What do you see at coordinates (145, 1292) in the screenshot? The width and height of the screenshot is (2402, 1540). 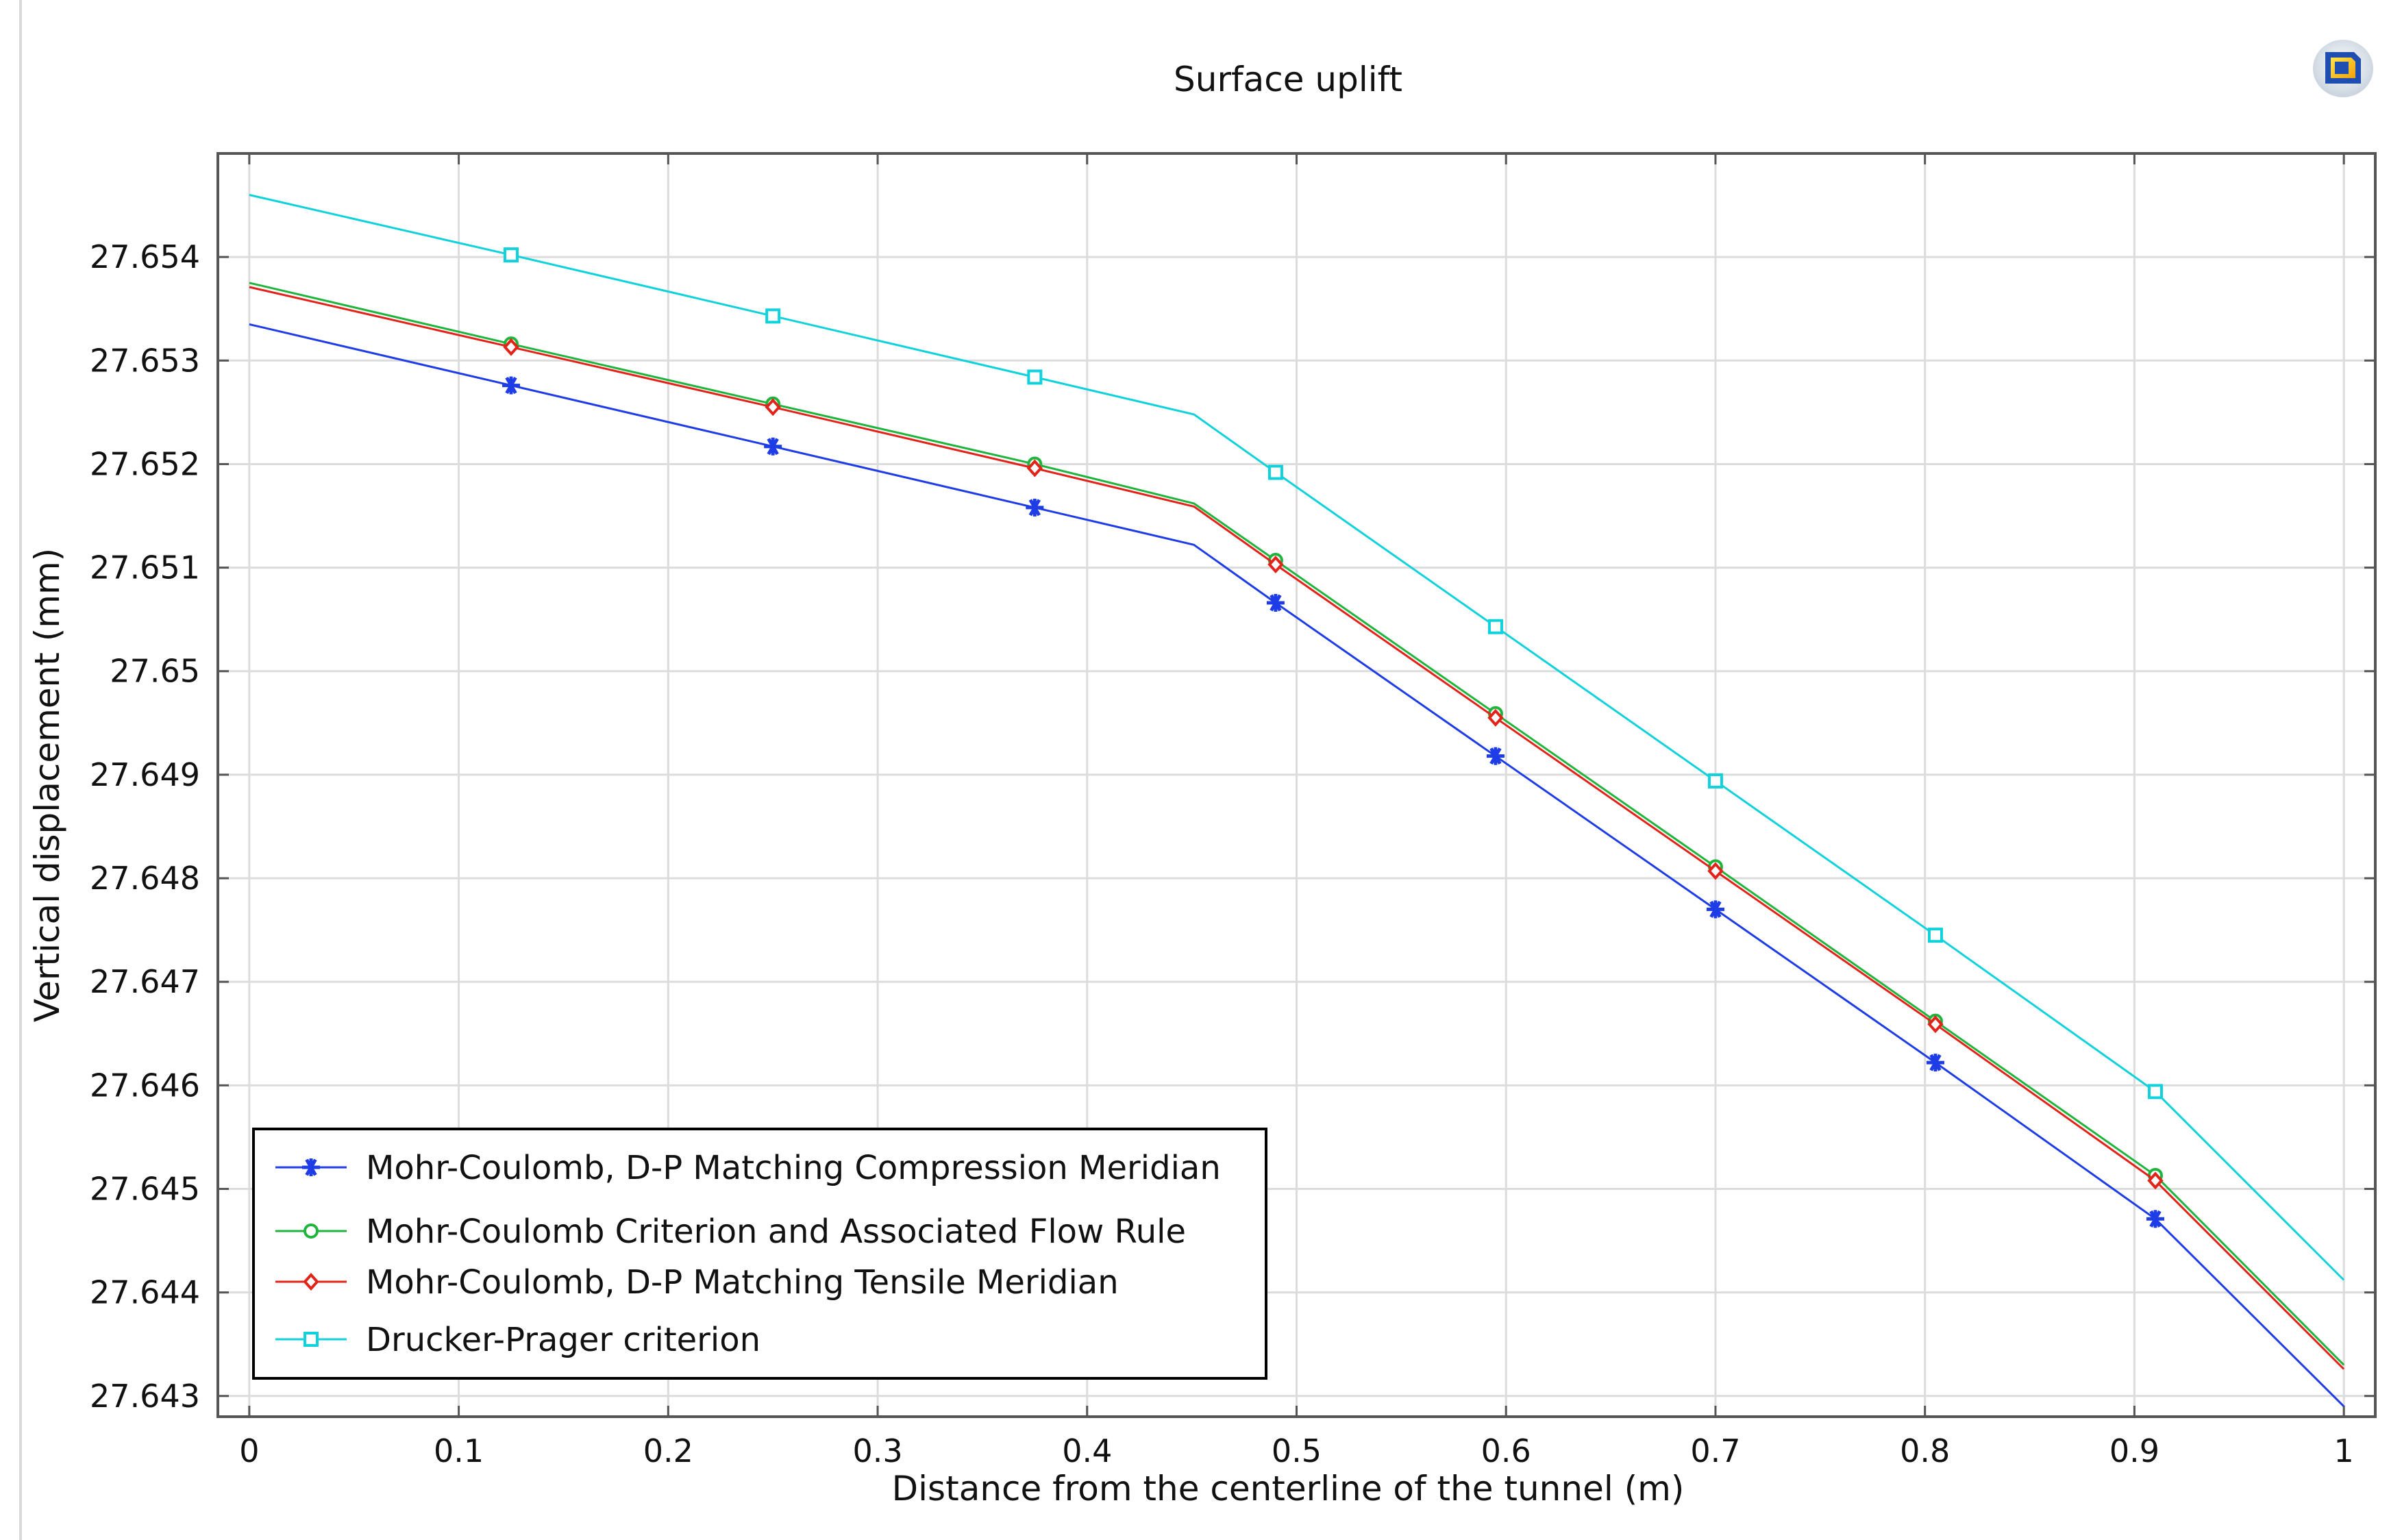 I see `y-tick-label: 27.644` at bounding box center [145, 1292].